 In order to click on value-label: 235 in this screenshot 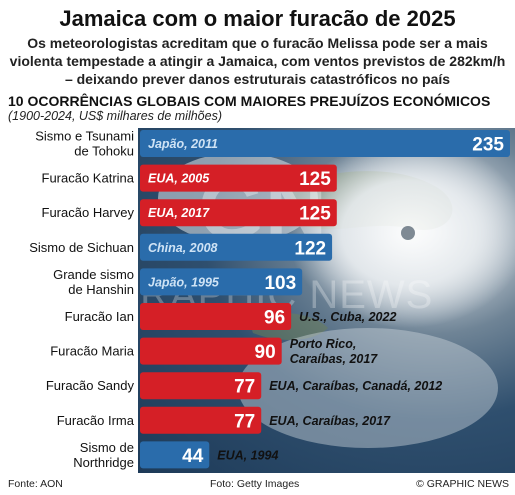, I will do `click(488, 145)`.